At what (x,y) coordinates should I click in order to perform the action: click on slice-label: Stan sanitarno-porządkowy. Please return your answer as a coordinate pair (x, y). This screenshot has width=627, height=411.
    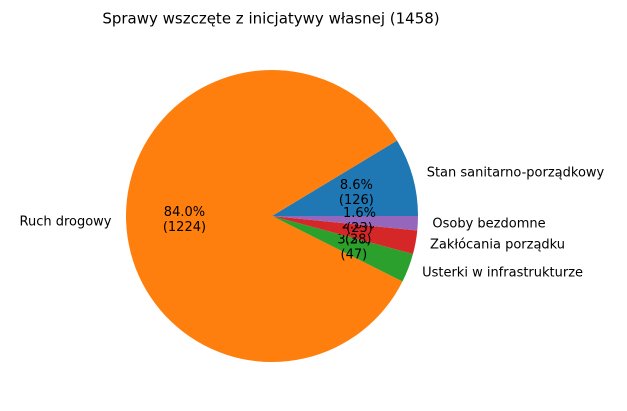
    Looking at the image, I should click on (516, 172).